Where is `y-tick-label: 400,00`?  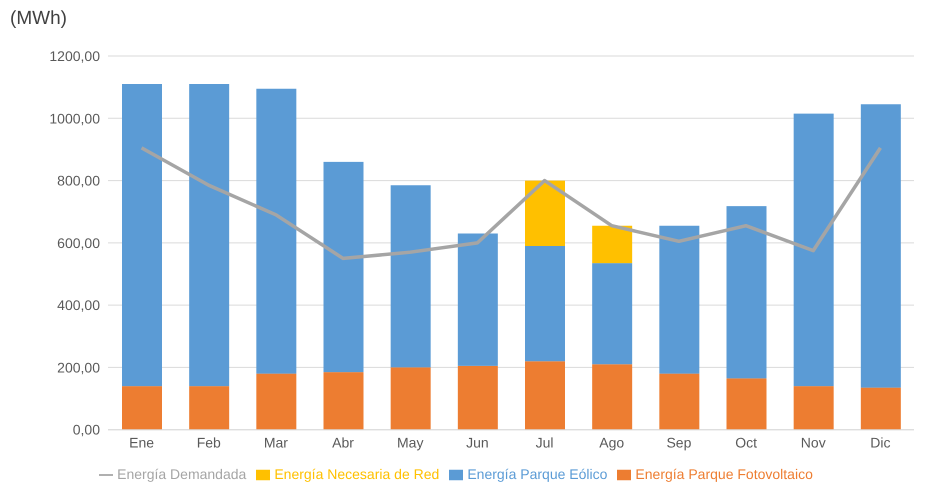 y-tick-label: 400,00 is located at coordinates (78, 305).